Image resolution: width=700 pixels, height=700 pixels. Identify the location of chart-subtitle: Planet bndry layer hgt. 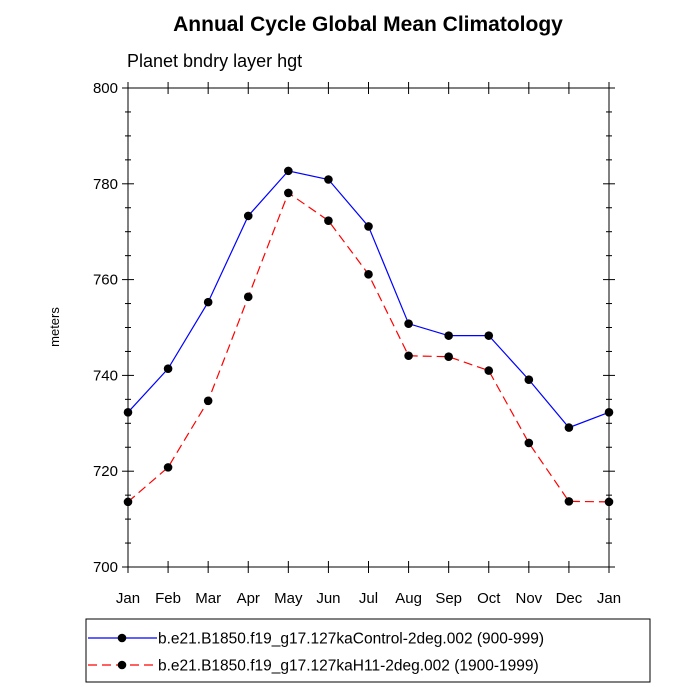
(214, 61).